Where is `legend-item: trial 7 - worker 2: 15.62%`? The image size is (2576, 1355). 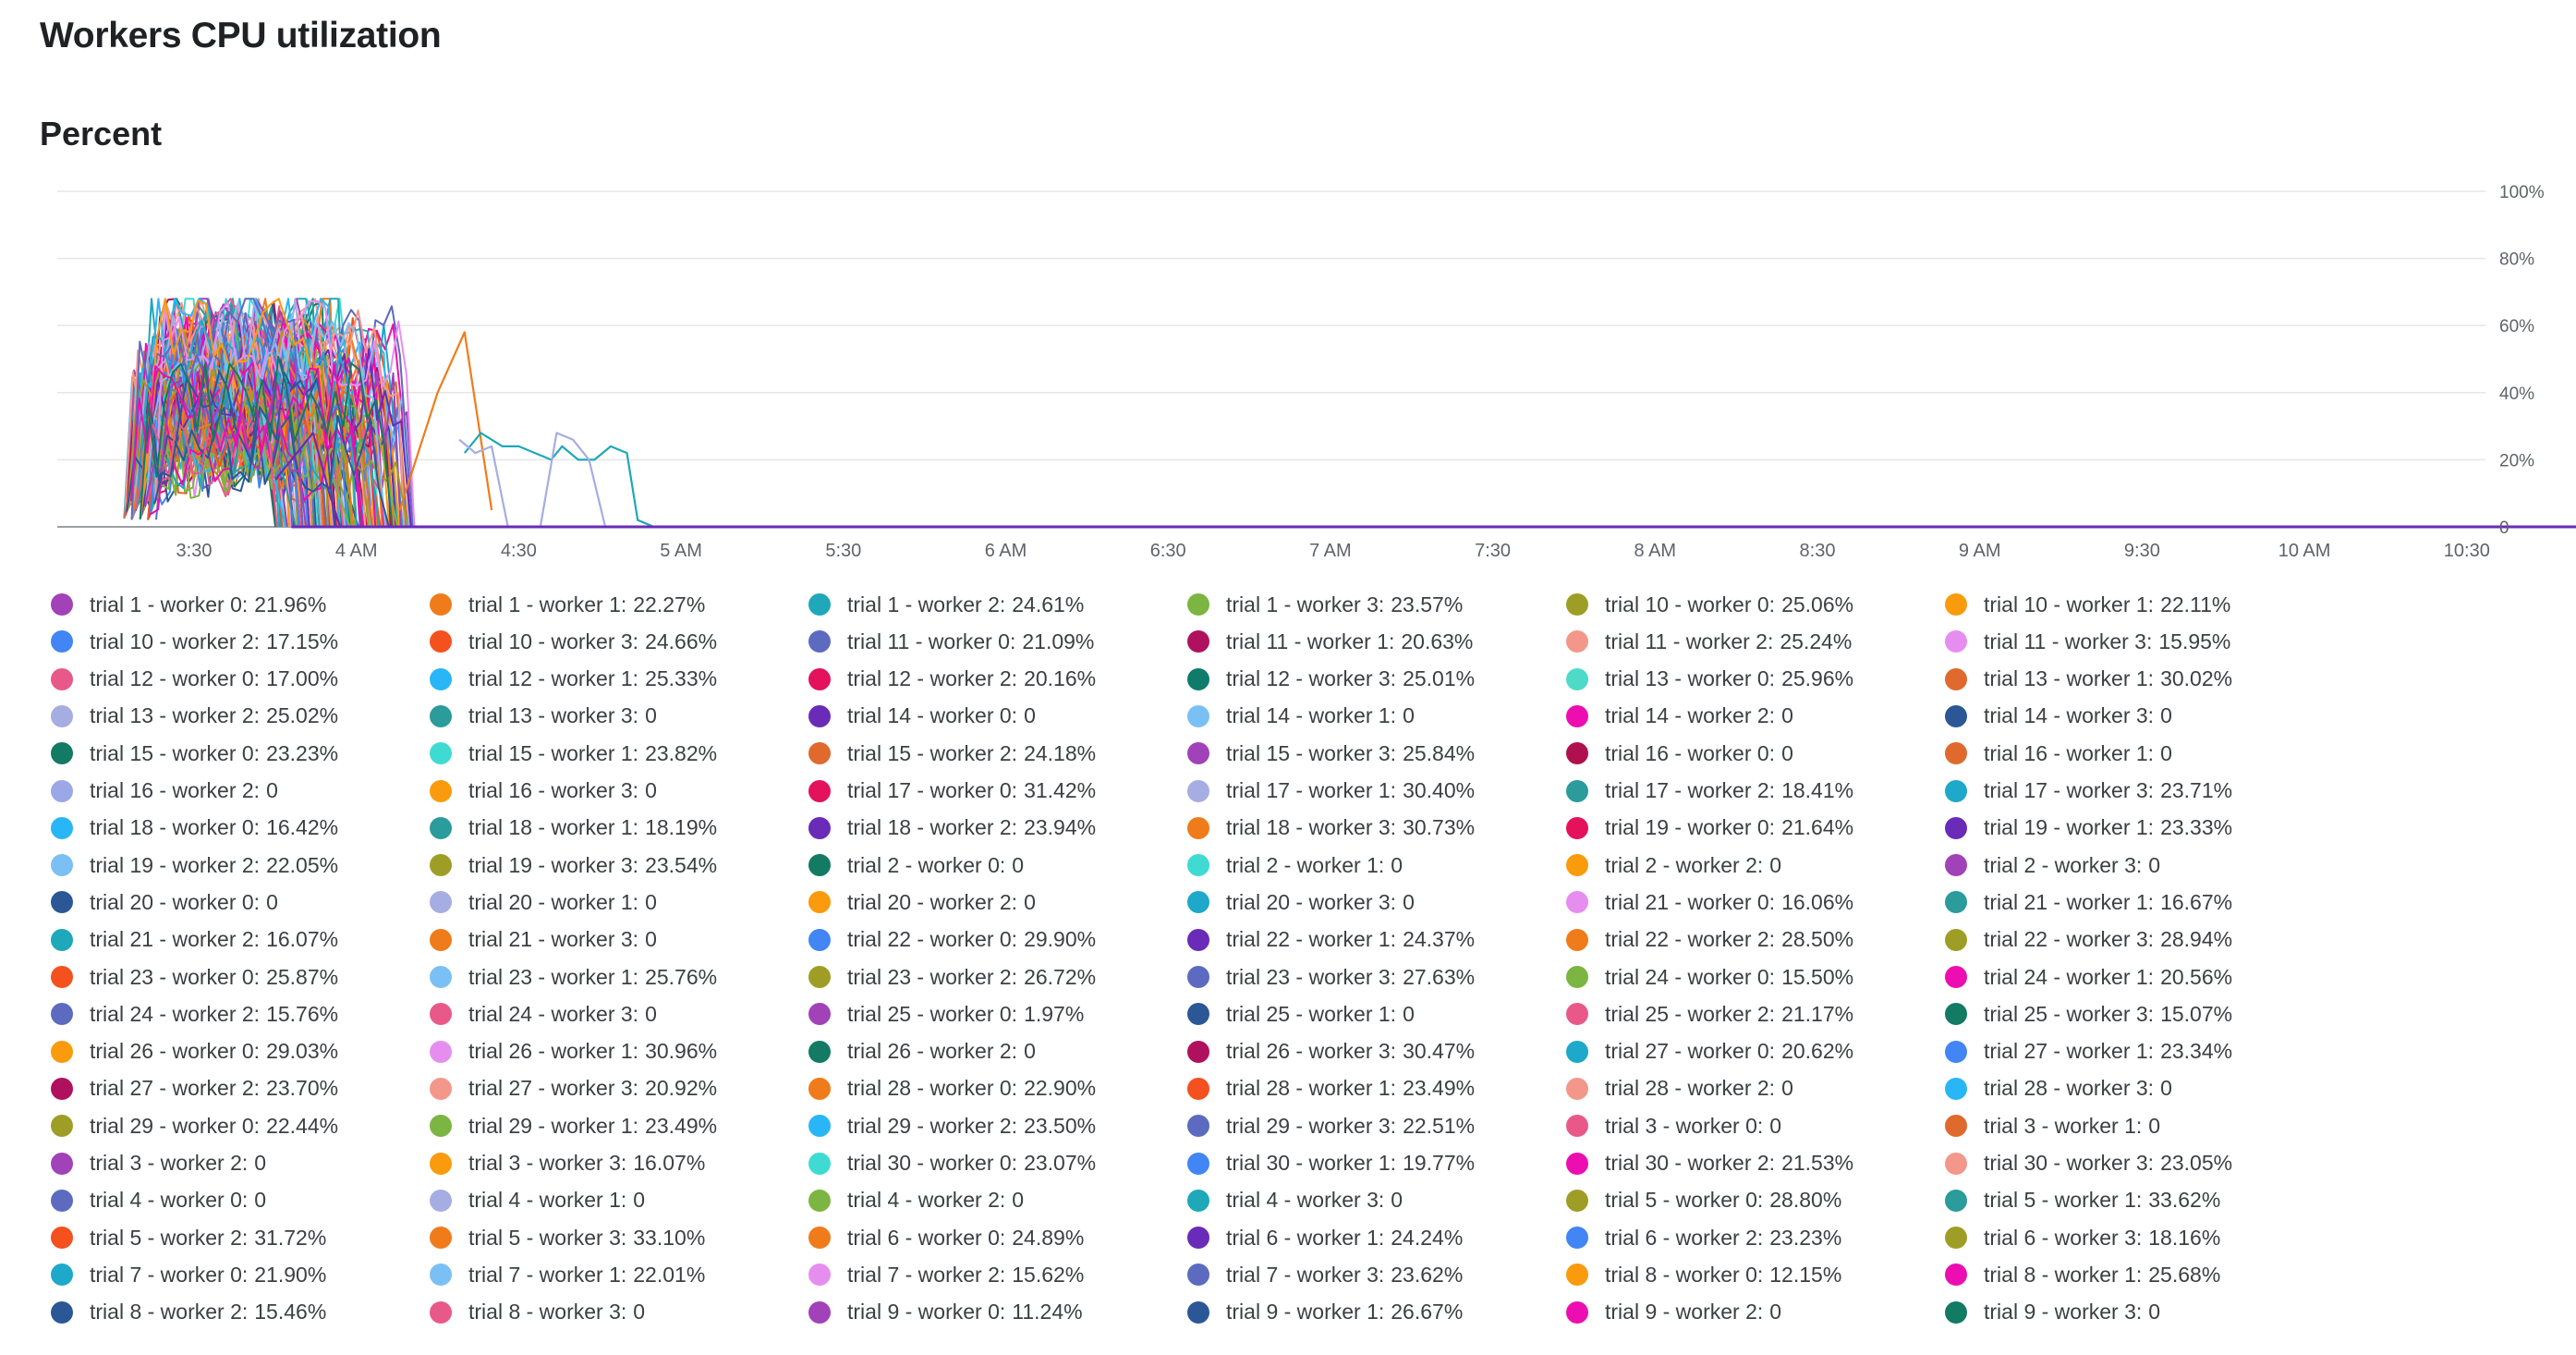 legend-item: trial 7 - worker 2: 15.62% is located at coordinates (946, 1274).